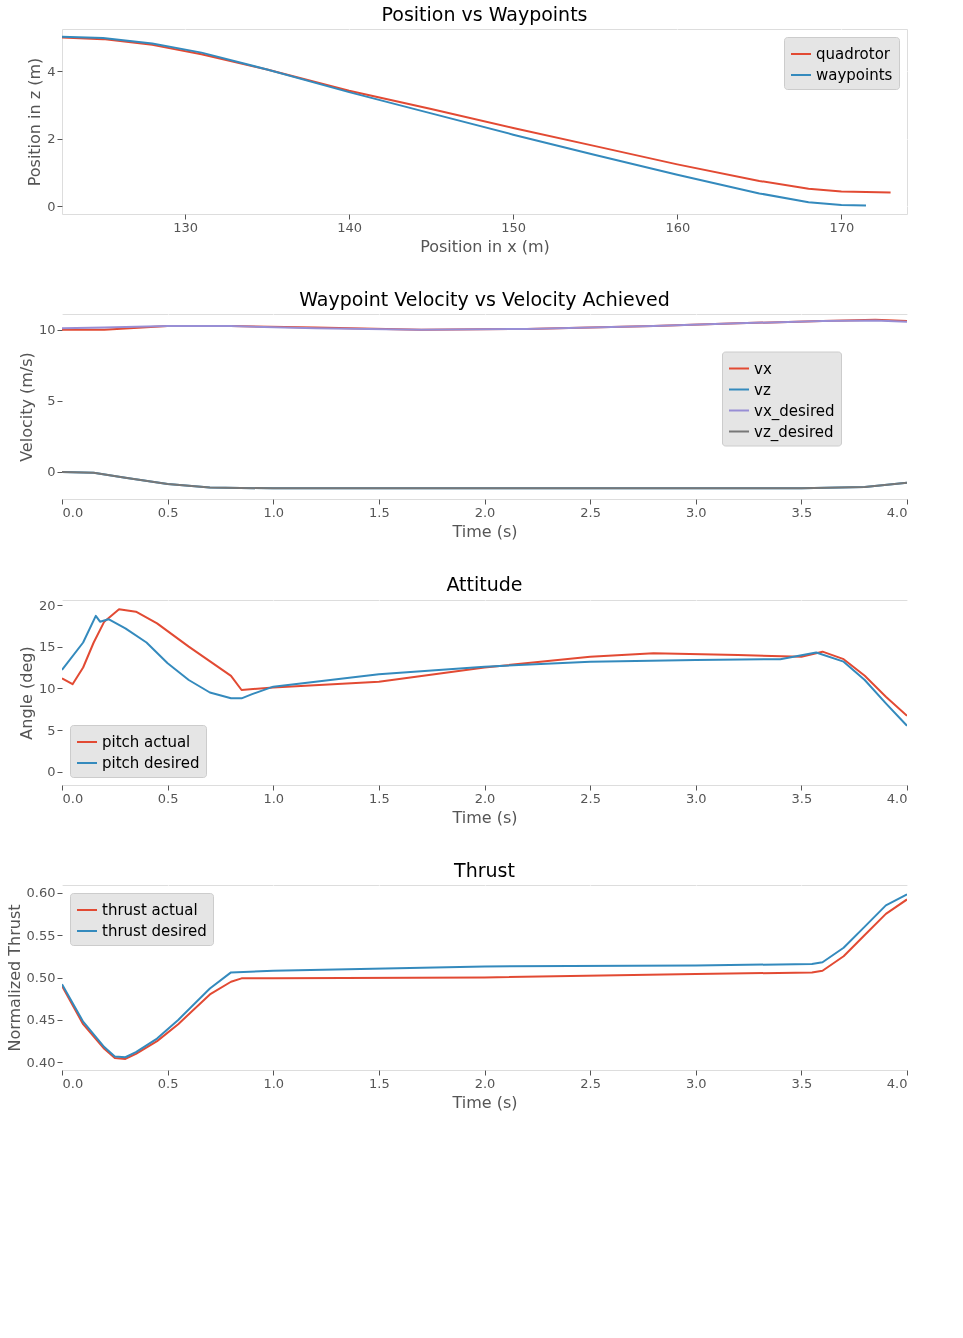  Describe the element at coordinates (484, 584) in the screenshot. I see `chart-title: Attitude` at that location.